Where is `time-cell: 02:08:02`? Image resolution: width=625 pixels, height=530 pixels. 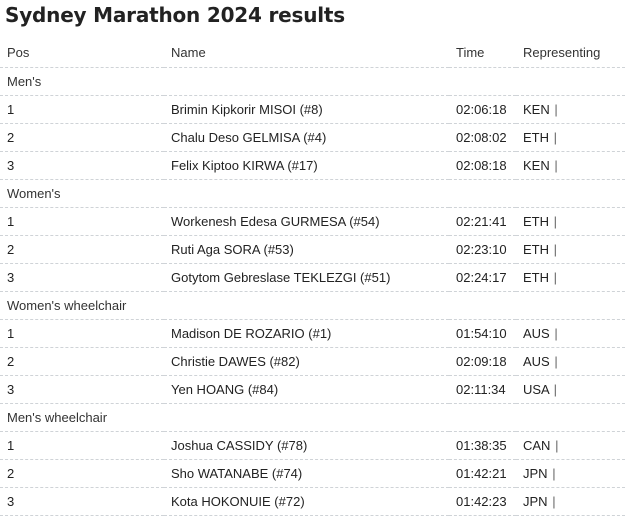
time-cell: 02:08:02 is located at coordinates (482, 137).